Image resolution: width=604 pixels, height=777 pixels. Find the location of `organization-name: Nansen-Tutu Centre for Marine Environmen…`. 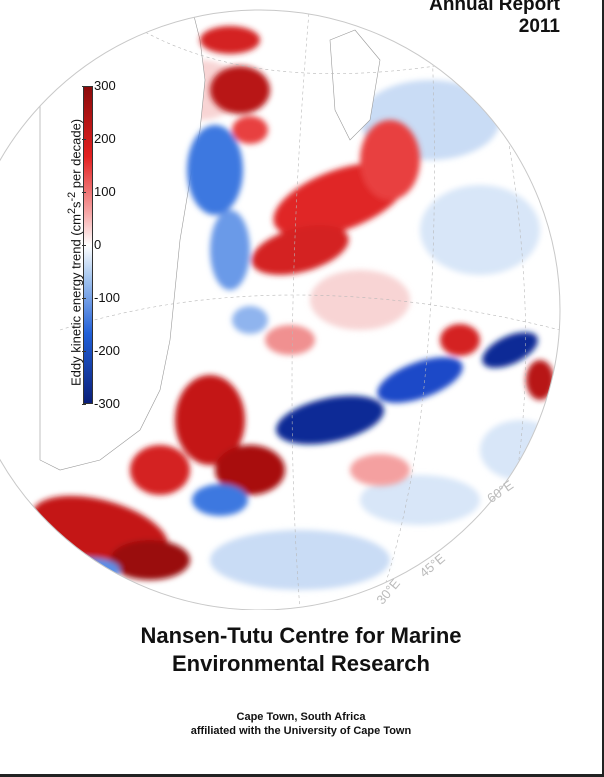

organization-name: Nansen-Tutu Centre for Marine Environmen… is located at coordinates (301, 650).